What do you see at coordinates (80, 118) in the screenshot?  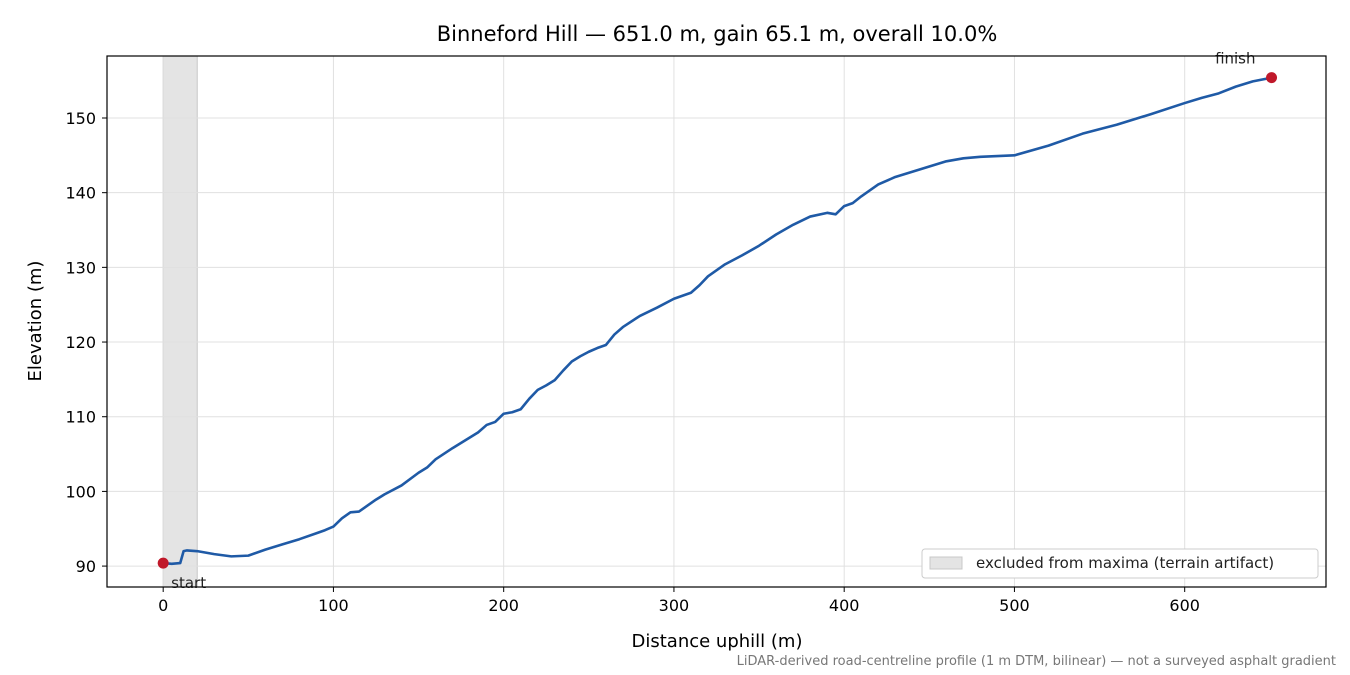 I see `y-tick-label: 150` at bounding box center [80, 118].